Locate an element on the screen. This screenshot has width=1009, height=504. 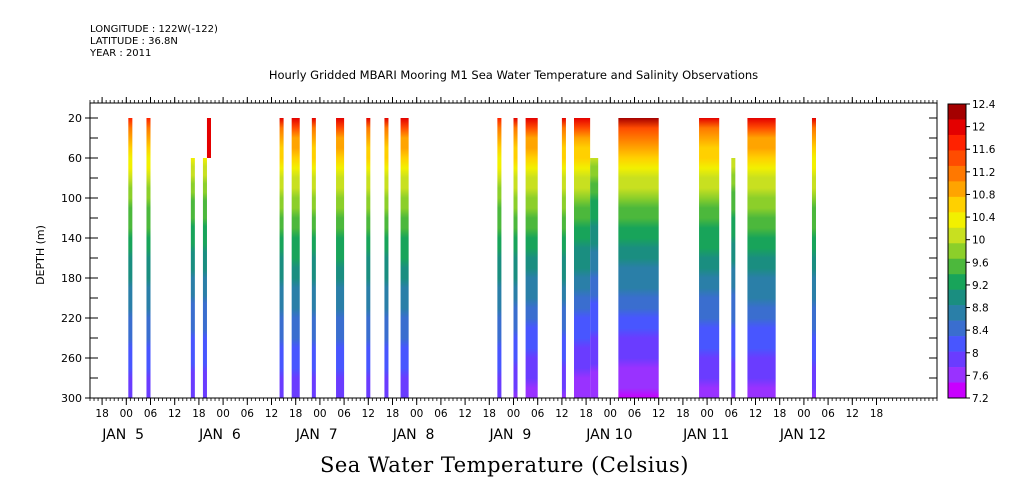
colorbar-label: 11.2 is located at coordinates (983, 173).